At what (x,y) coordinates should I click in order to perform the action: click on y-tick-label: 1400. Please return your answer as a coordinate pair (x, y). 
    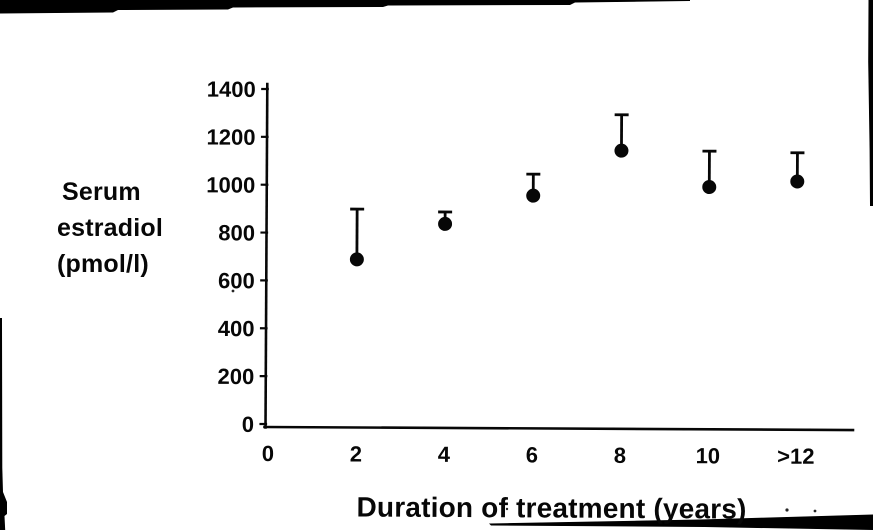
    Looking at the image, I should click on (231, 89).